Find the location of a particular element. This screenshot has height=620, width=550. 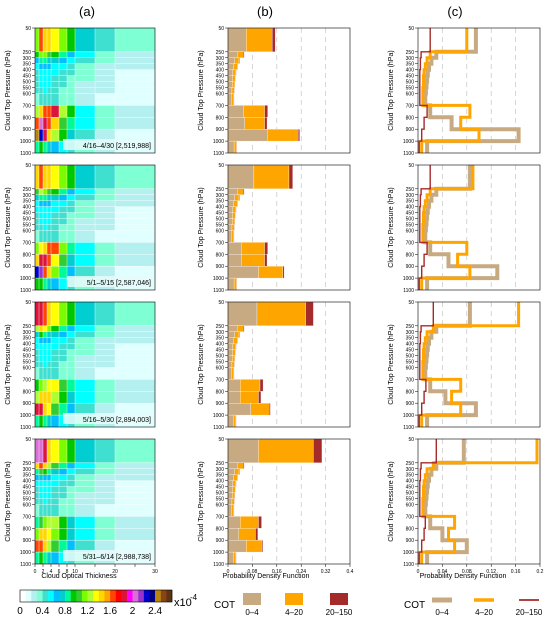

y-tick-label: 50 is located at coordinates (221, 303).